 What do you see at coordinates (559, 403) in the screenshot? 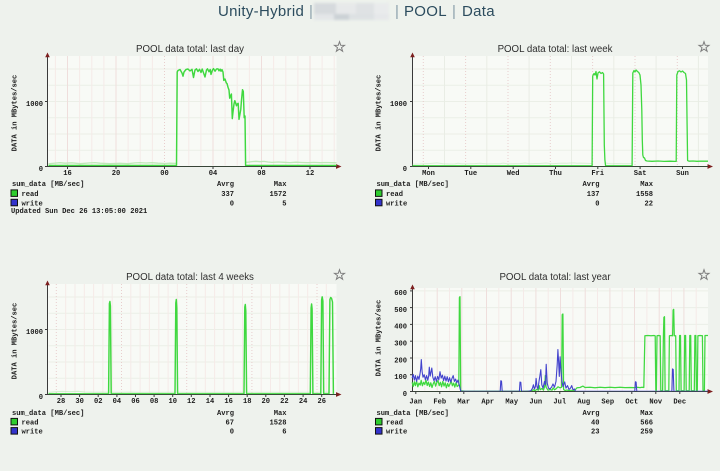
I see `svg-text: Jul` at bounding box center [559, 403].